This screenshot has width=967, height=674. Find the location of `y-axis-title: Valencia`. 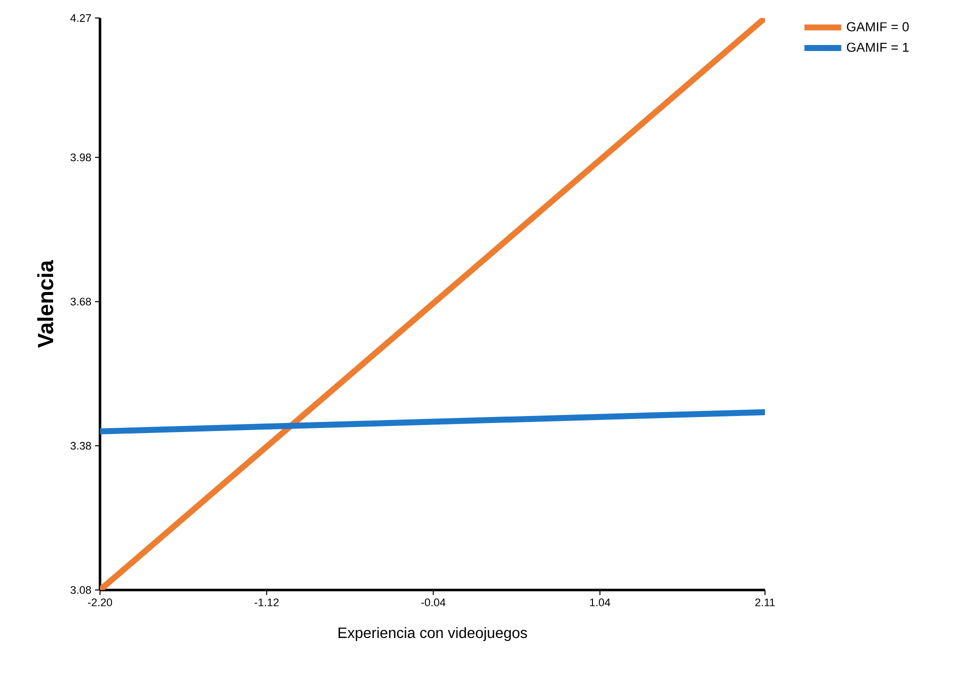

y-axis-title: Valencia is located at coordinates (45, 304).